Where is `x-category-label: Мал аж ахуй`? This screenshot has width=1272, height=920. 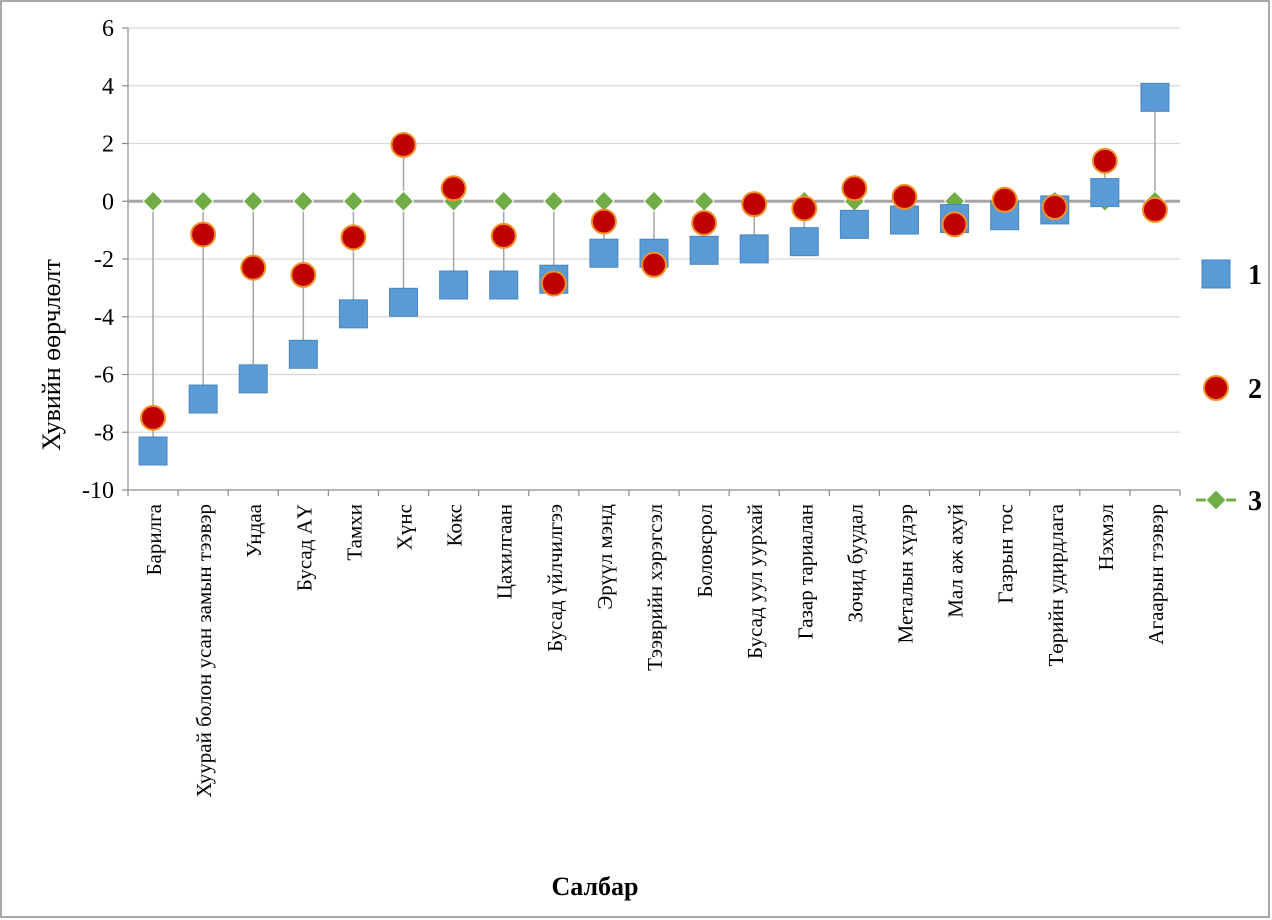 x-category-label: Мал аж ахуй is located at coordinates (956, 561).